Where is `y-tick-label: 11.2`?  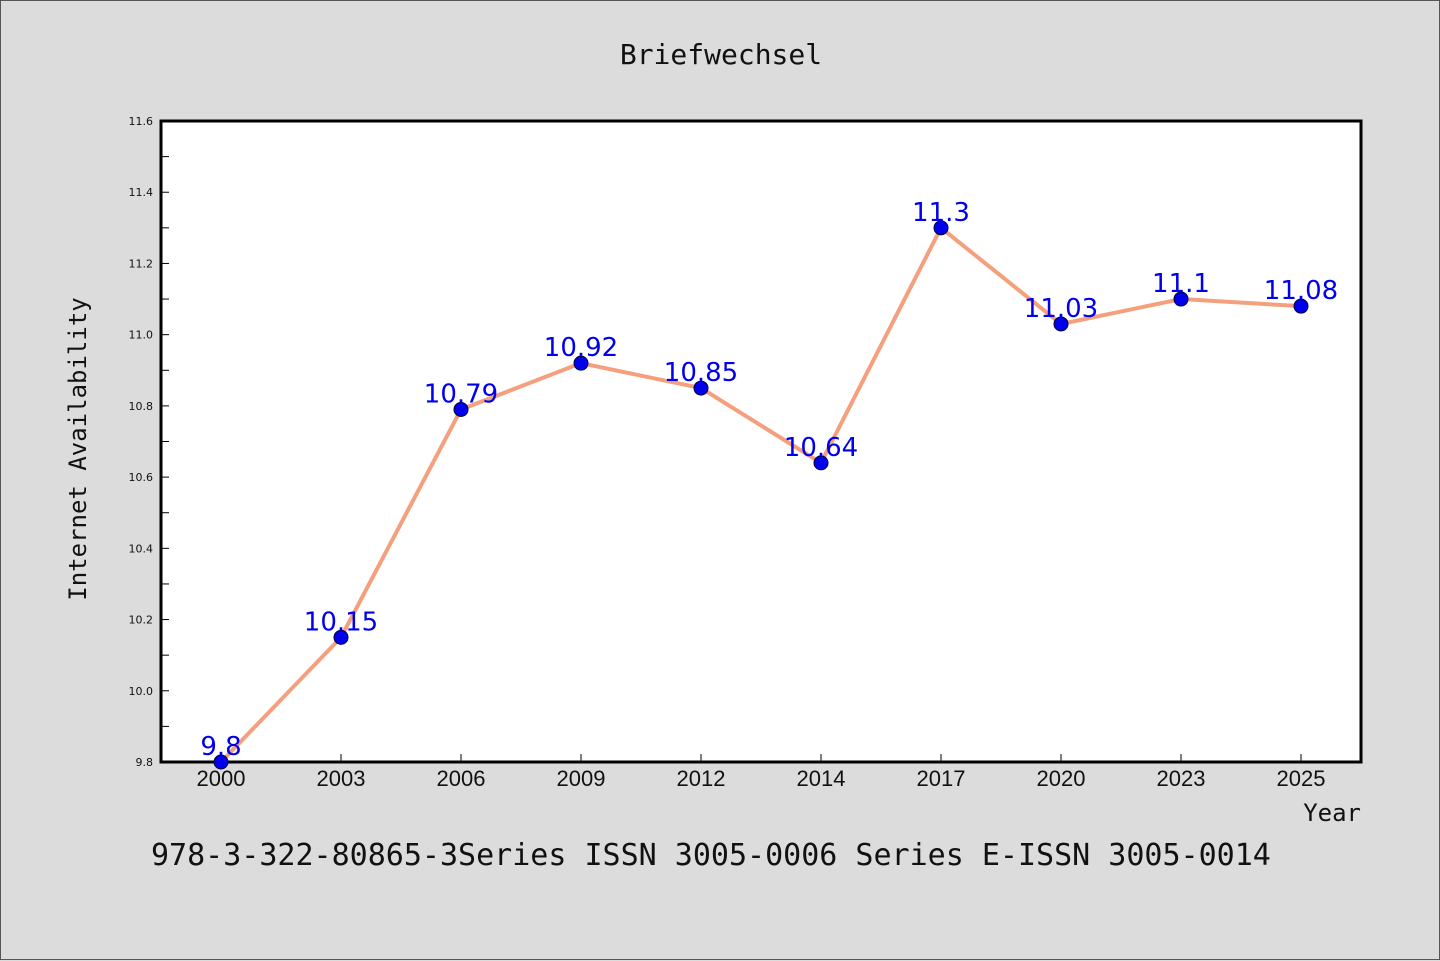
y-tick-label: 11.2 is located at coordinates (141, 263).